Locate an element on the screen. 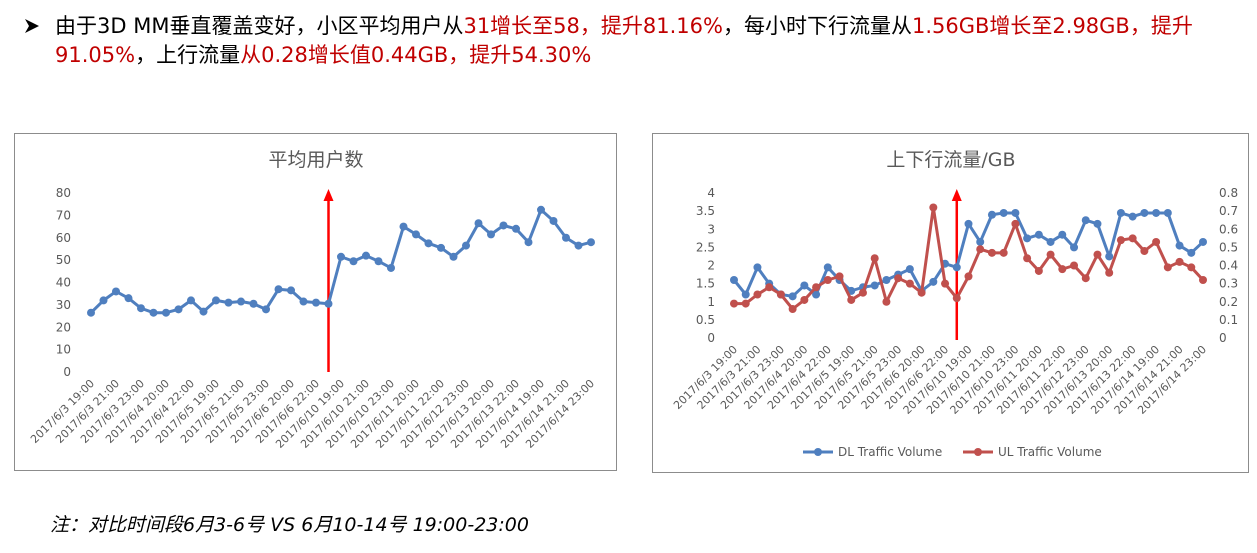 This screenshot has height=553, width=1257. chart-title: 上下行流量/GB is located at coordinates (950, 160).